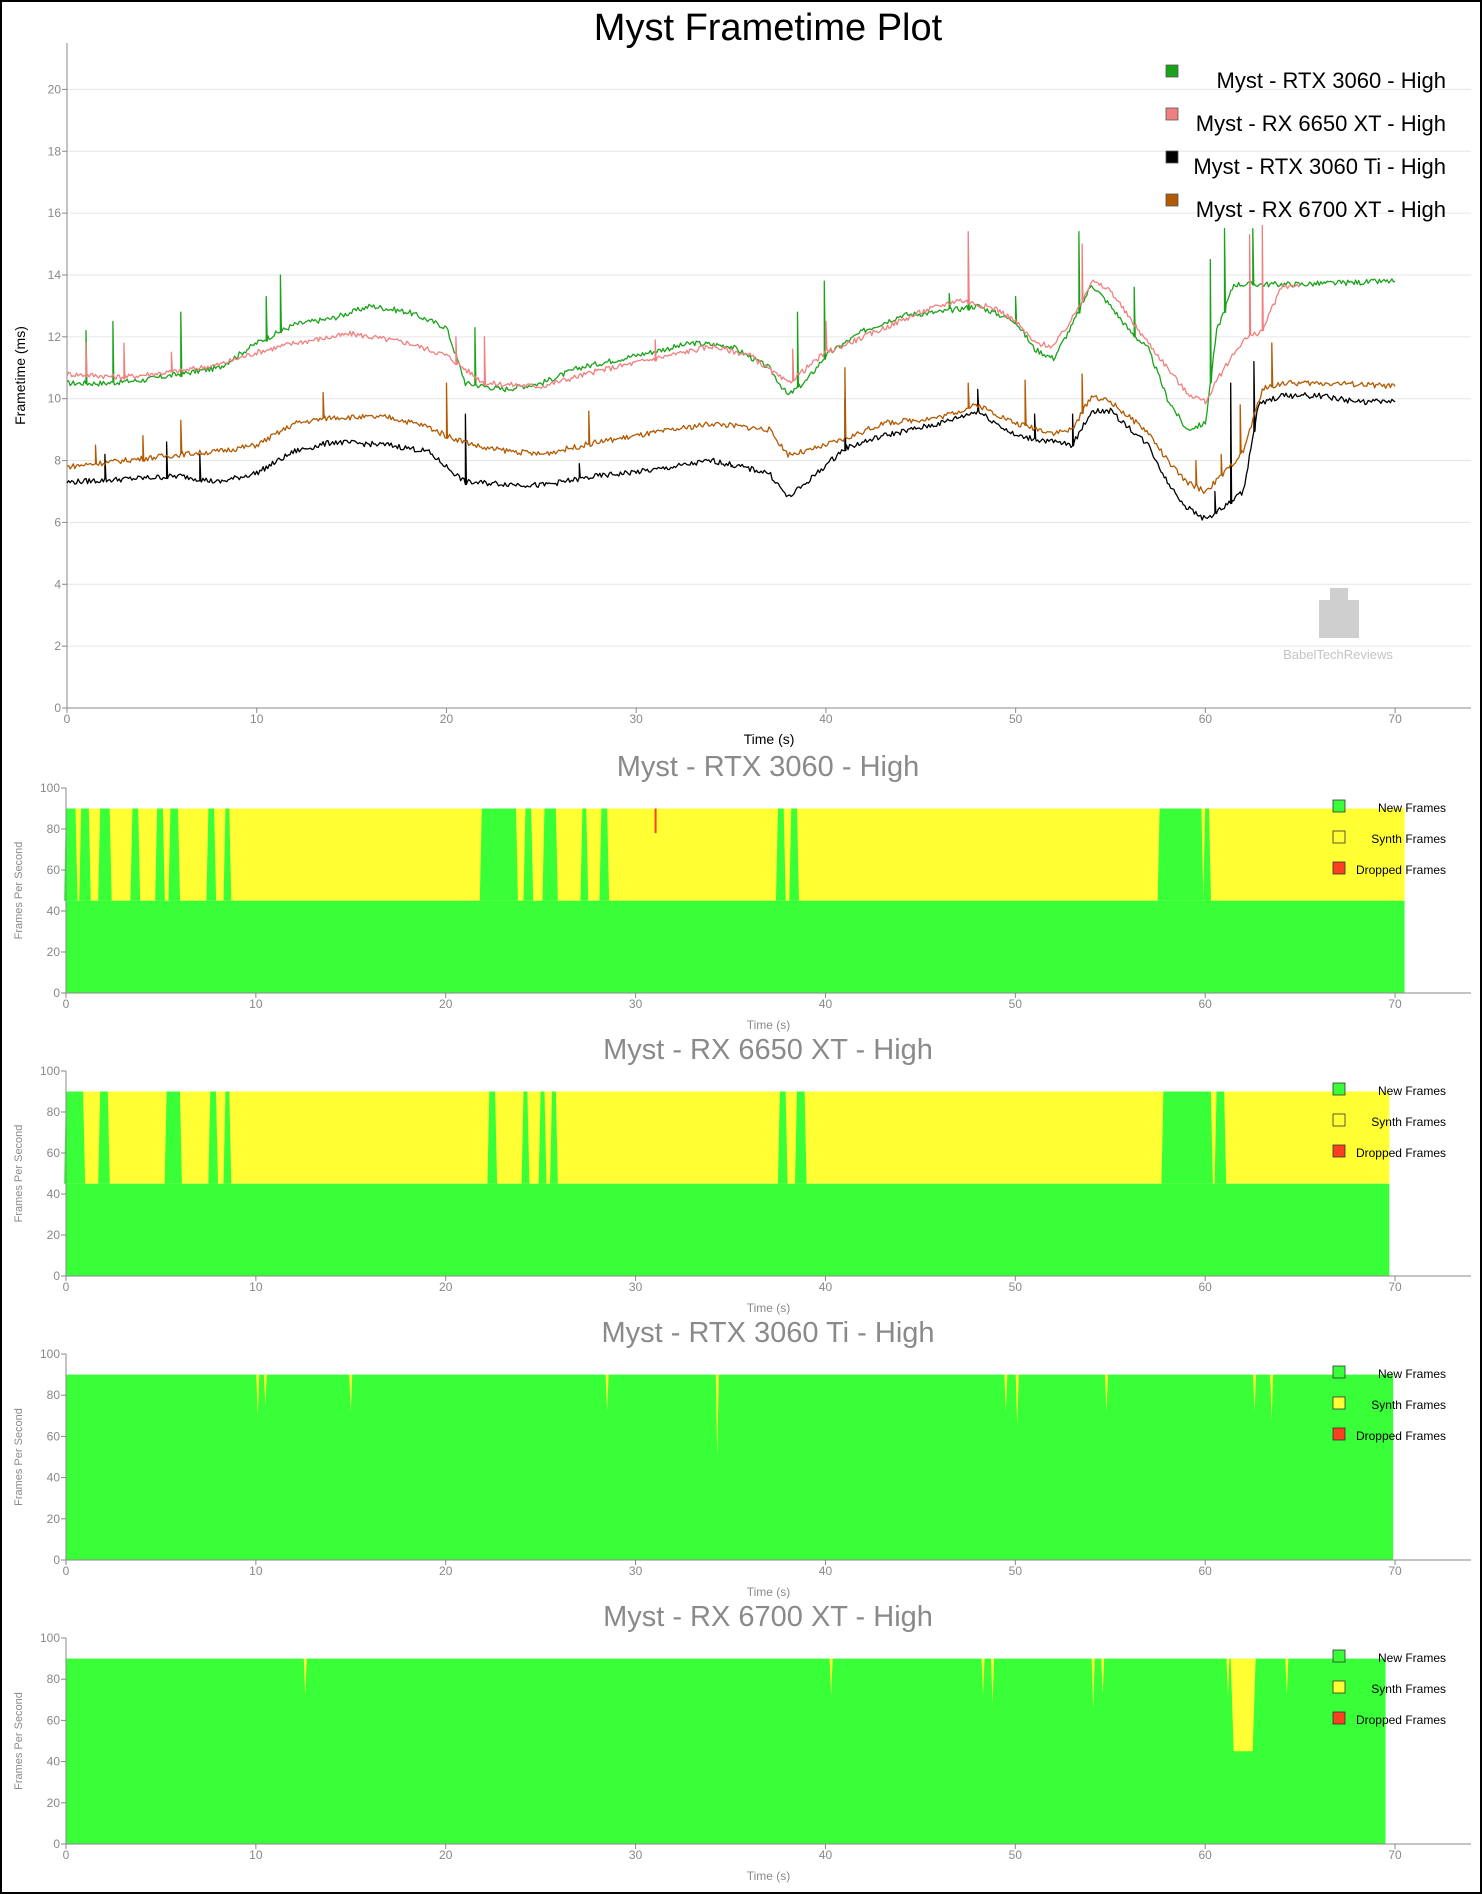  Describe the element at coordinates (1319, 166) in the screenshot. I see `legend-entry: Myst - RTX 3060 Ti - High` at that location.